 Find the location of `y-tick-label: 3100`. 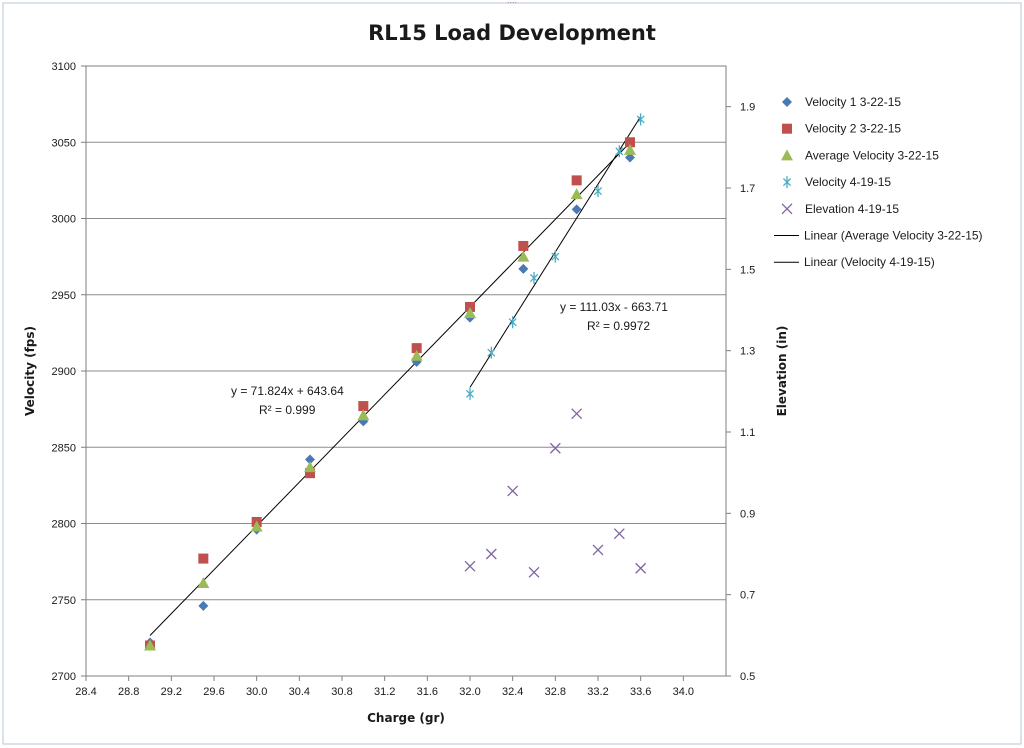

y-tick-label: 3100 is located at coordinates (64, 67).